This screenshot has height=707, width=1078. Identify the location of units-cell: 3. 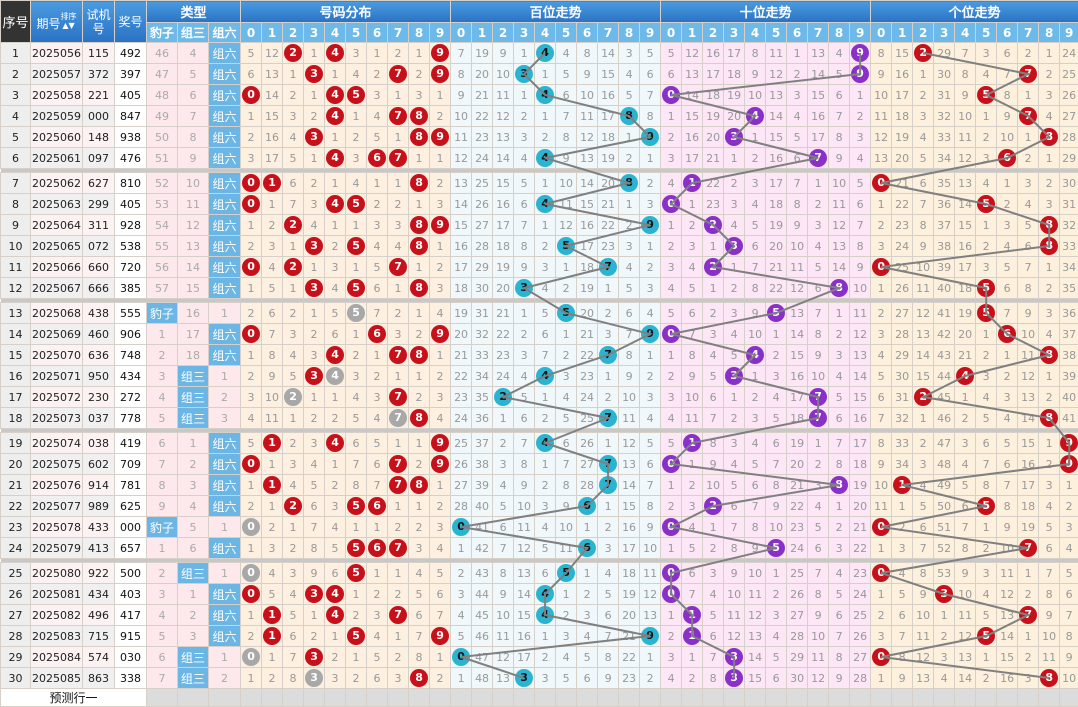
(881, 636).